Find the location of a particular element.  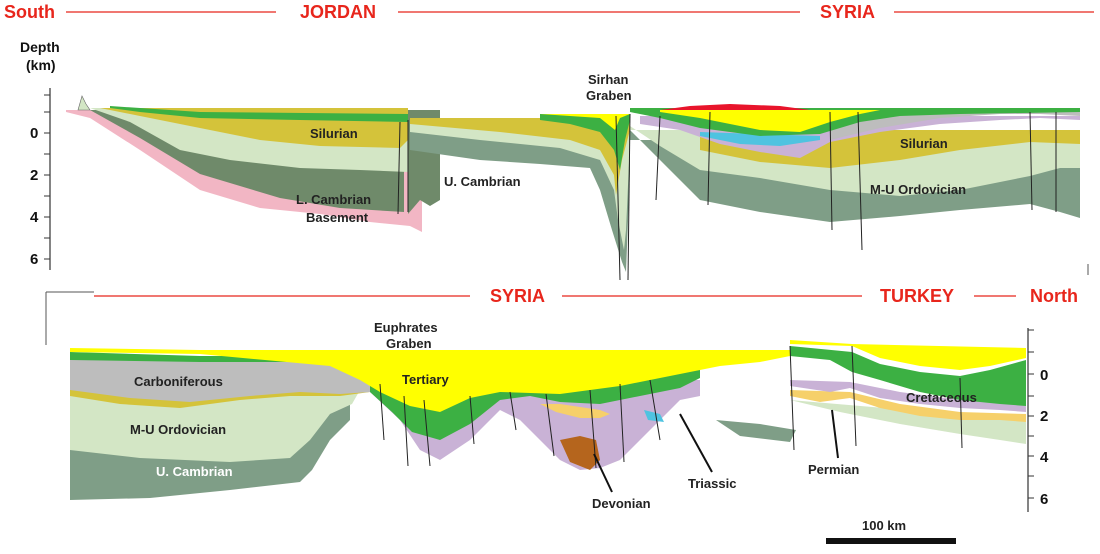

callout-triassic is located at coordinates (696, 443).